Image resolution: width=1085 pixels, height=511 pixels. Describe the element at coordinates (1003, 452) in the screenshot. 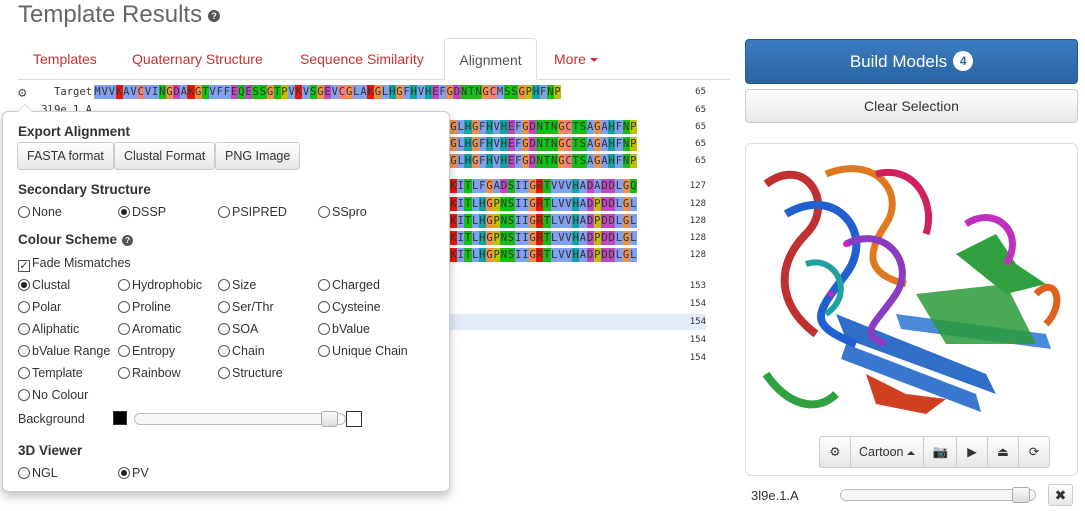

I see `eject-button: ⏏` at that location.